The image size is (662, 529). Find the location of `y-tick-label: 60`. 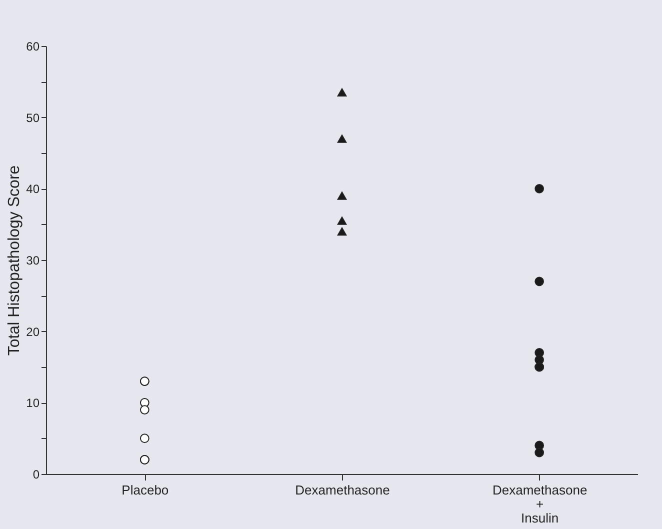

y-tick-label: 60 is located at coordinates (33, 47).